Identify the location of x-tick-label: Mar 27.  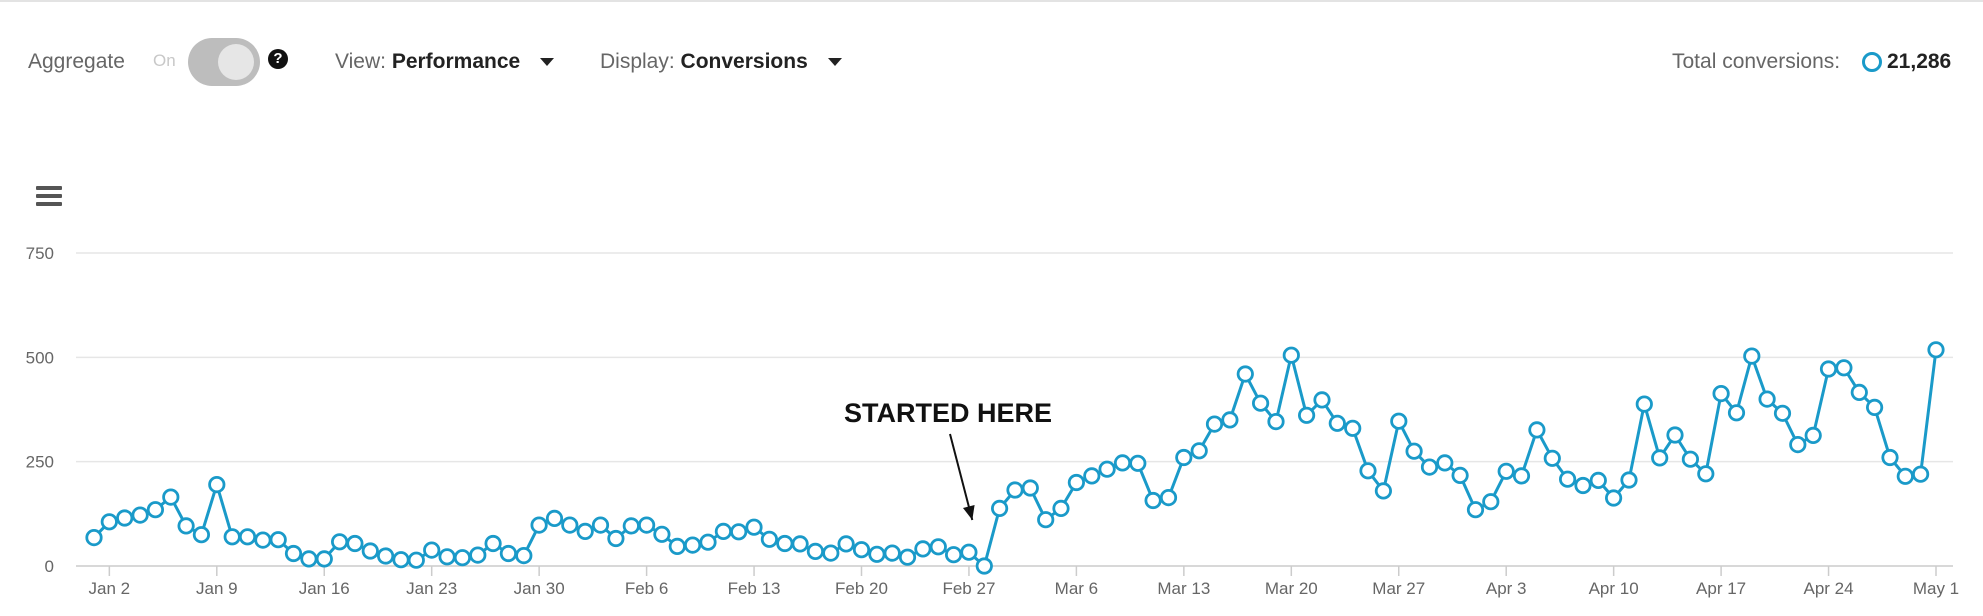
(1398, 588).